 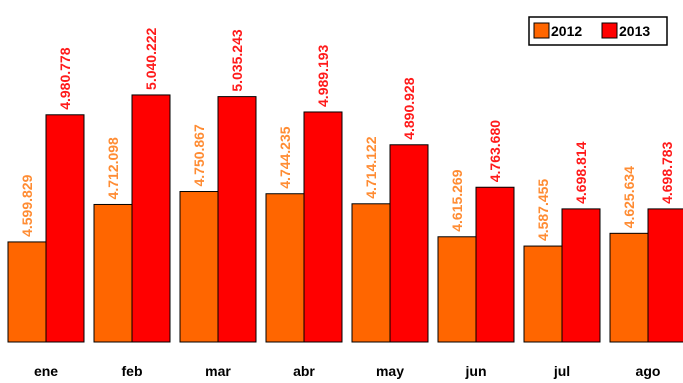 I want to click on category-label-feb: feb, so click(x=132, y=371).